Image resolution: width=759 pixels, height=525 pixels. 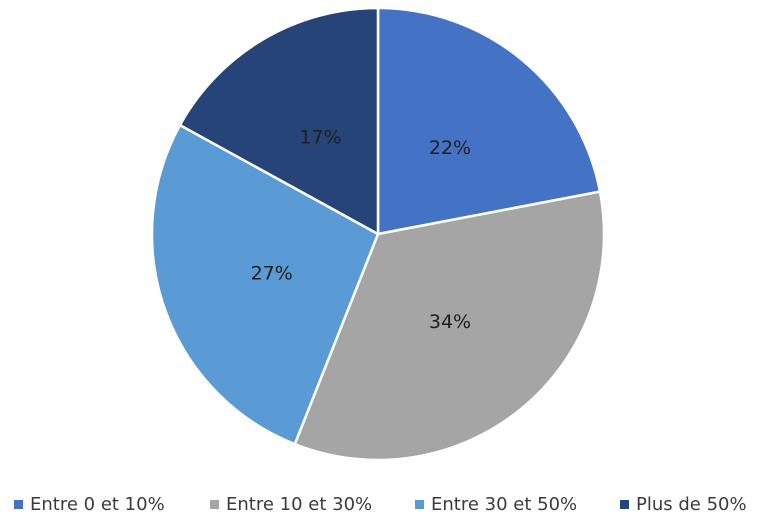 I want to click on legend-label-3: Entre 30 et 50%, so click(x=504, y=504).